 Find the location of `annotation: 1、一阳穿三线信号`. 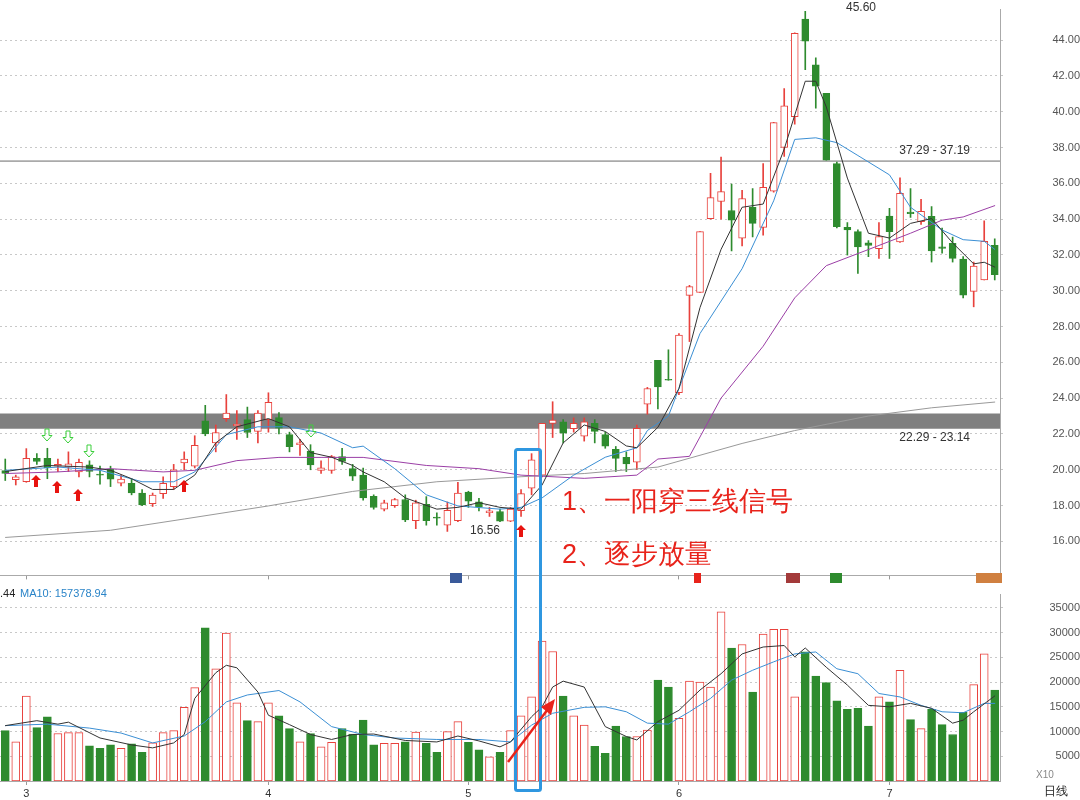

annotation: 1、一阳穿三线信号 is located at coordinates (678, 501).